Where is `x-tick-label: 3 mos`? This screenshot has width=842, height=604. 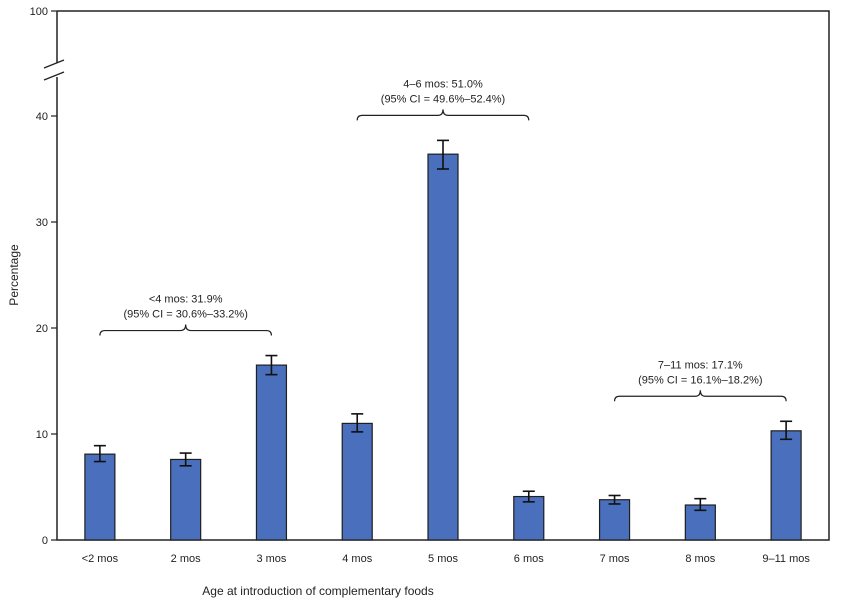 x-tick-label: 3 mos is located at coordinates (271, 559).